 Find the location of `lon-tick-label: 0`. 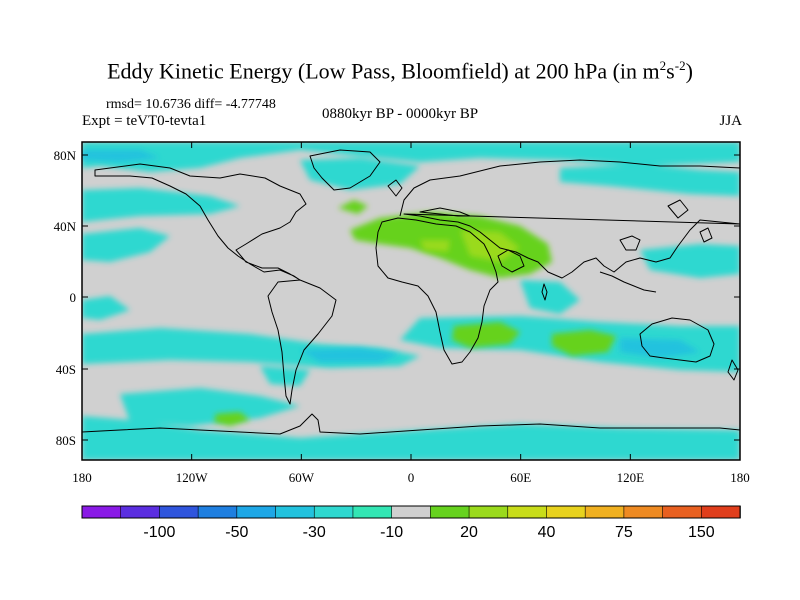

lon-tick-label: 0 is located at coordinates (411, 477).